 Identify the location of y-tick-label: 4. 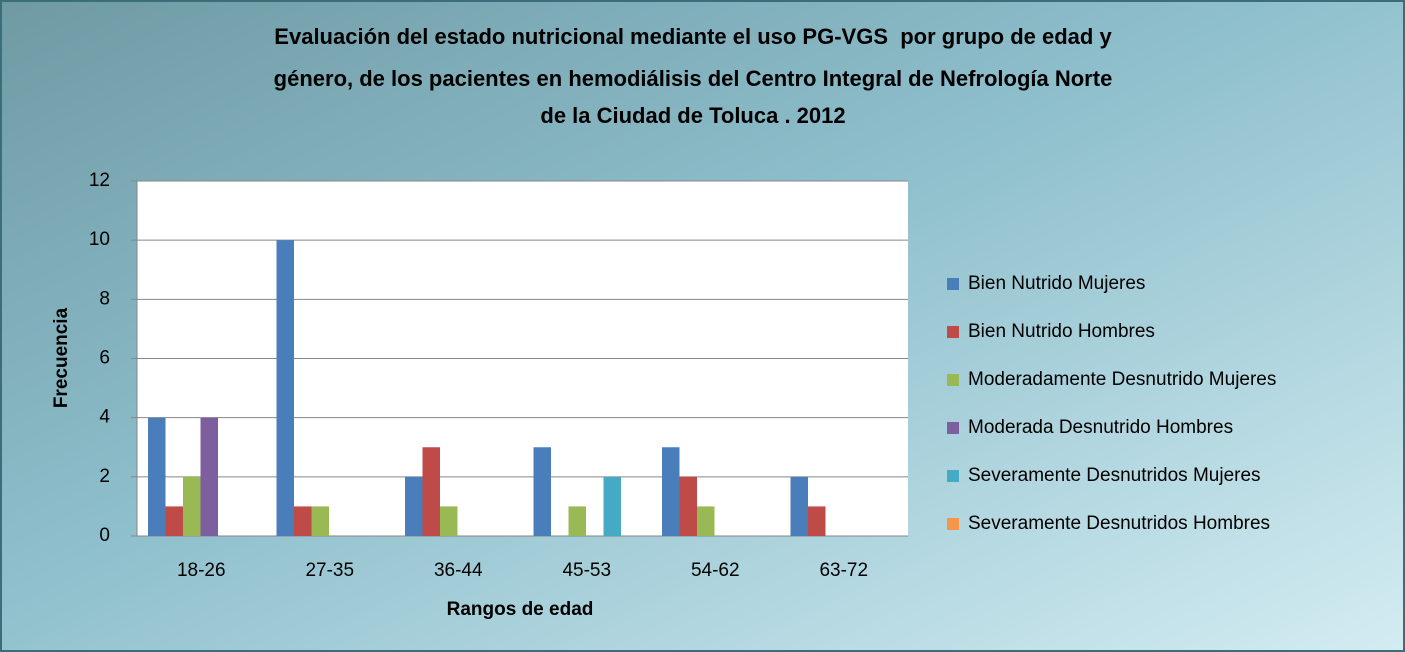
(104, 417).